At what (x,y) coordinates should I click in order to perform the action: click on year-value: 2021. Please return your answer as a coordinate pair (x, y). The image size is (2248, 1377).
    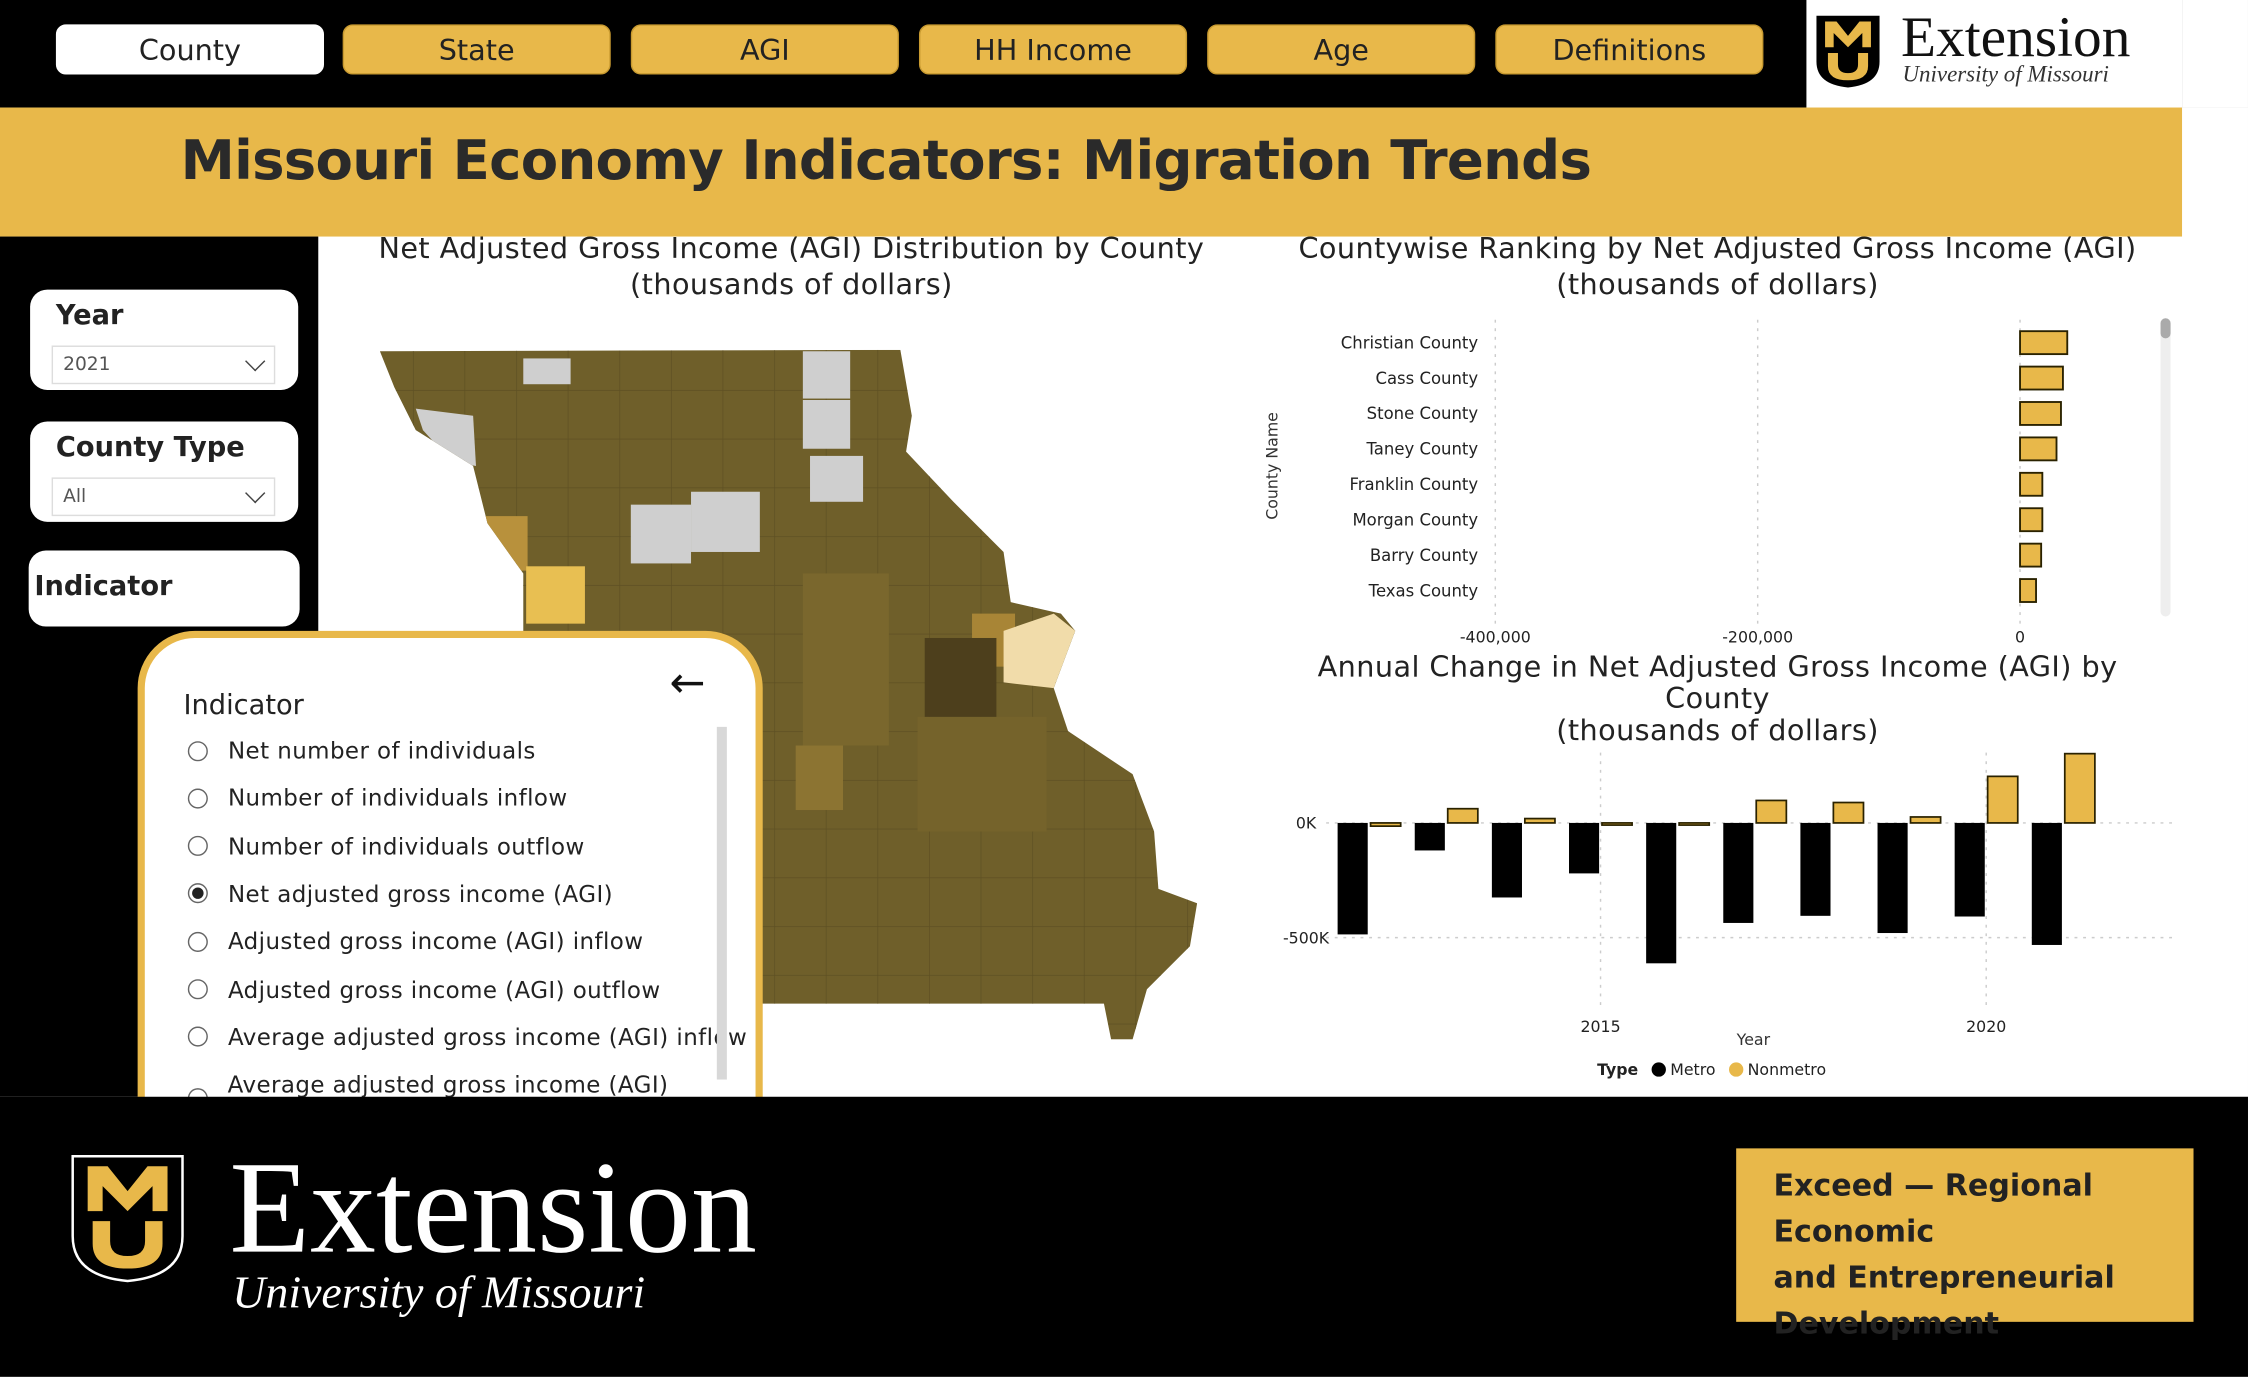
    Looking at the image, I should click on (87, 365).